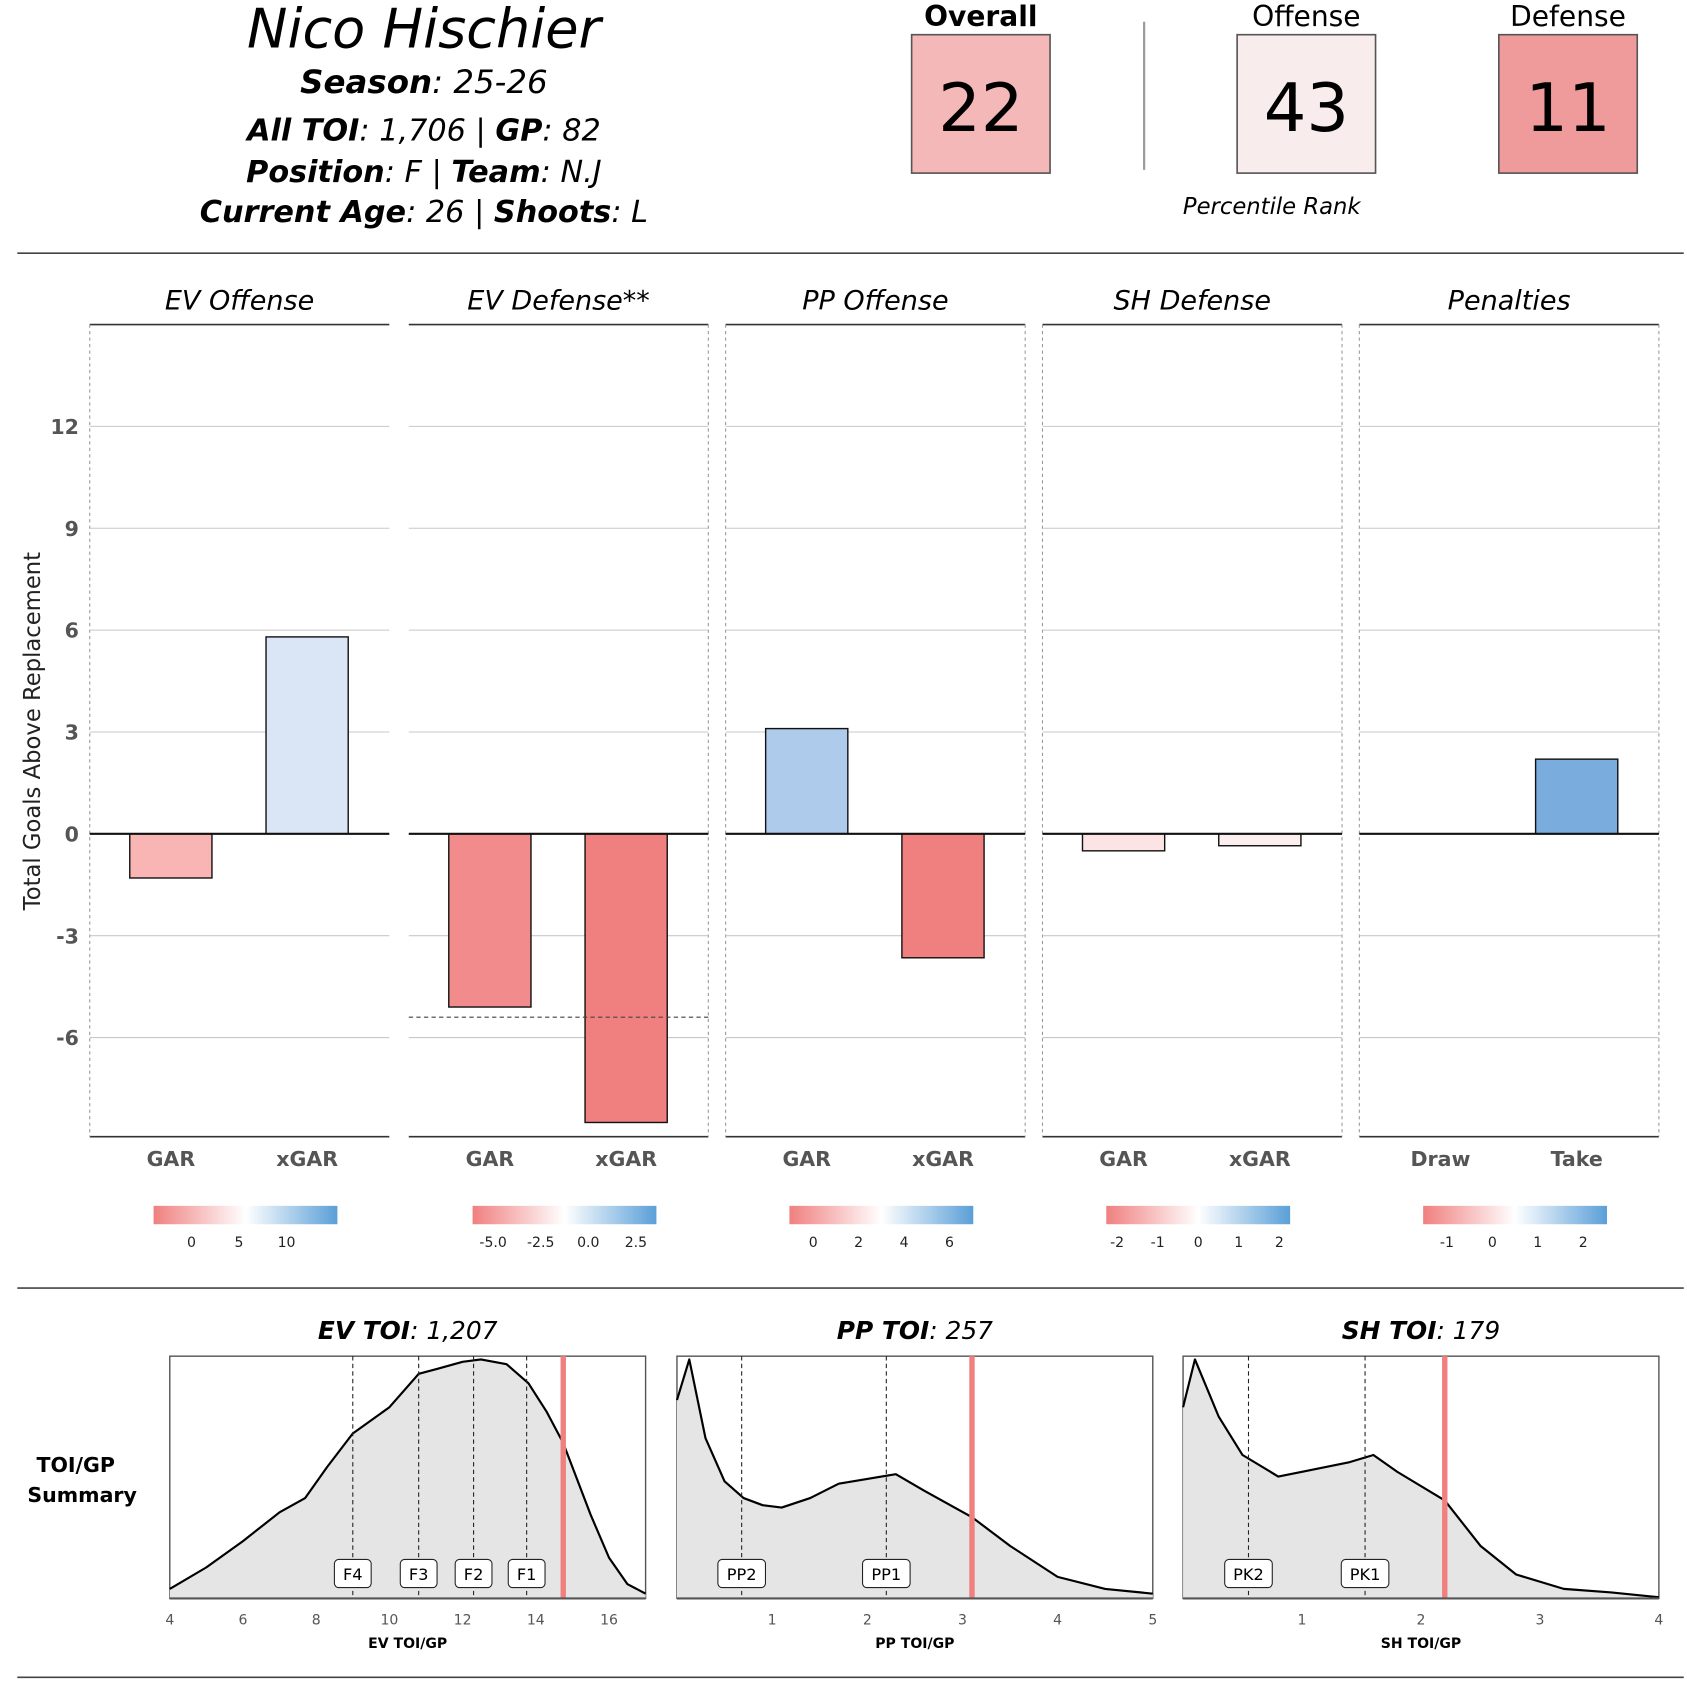 The image size is (1687, 1685). I want to click on density-area, so click(914, 1479).